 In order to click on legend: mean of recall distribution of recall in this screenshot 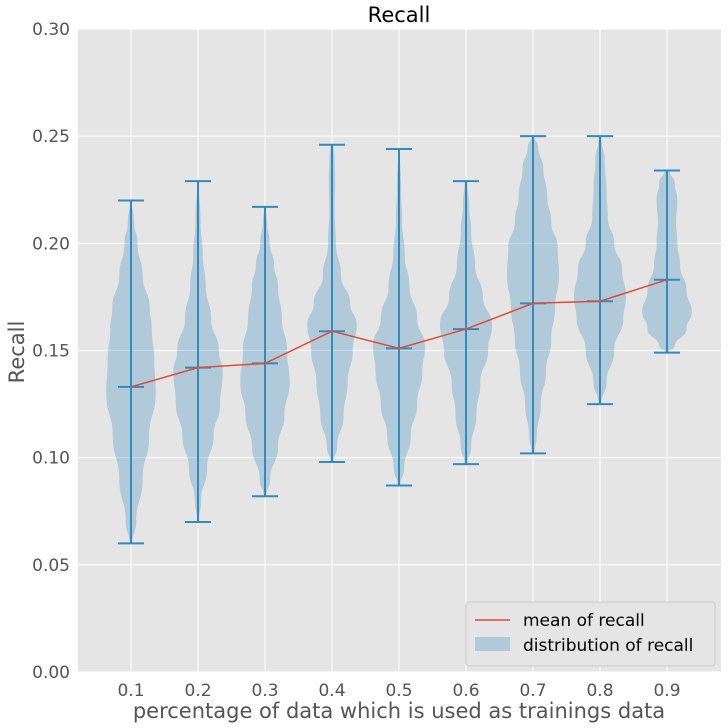, I will do `click(590, 634)`.